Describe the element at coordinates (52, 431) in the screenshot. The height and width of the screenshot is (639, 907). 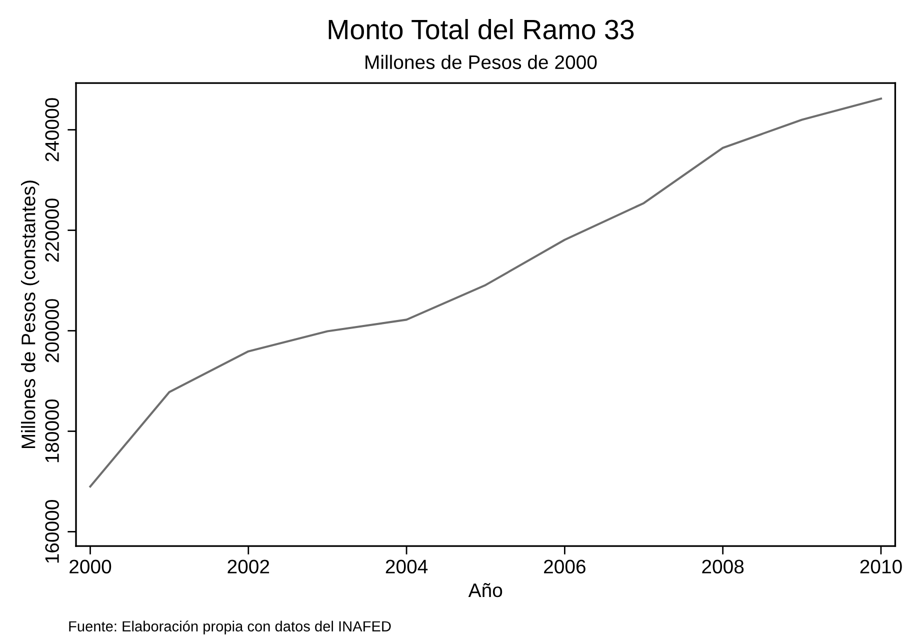
I see `y-tick-label: 180000` at that location.